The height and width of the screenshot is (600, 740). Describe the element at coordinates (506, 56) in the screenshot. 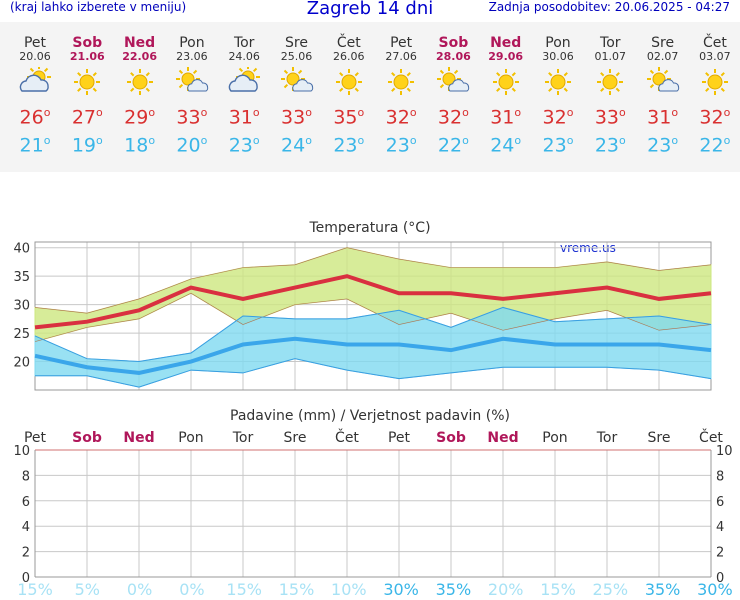

I see `day-date: 29.06` at that location.